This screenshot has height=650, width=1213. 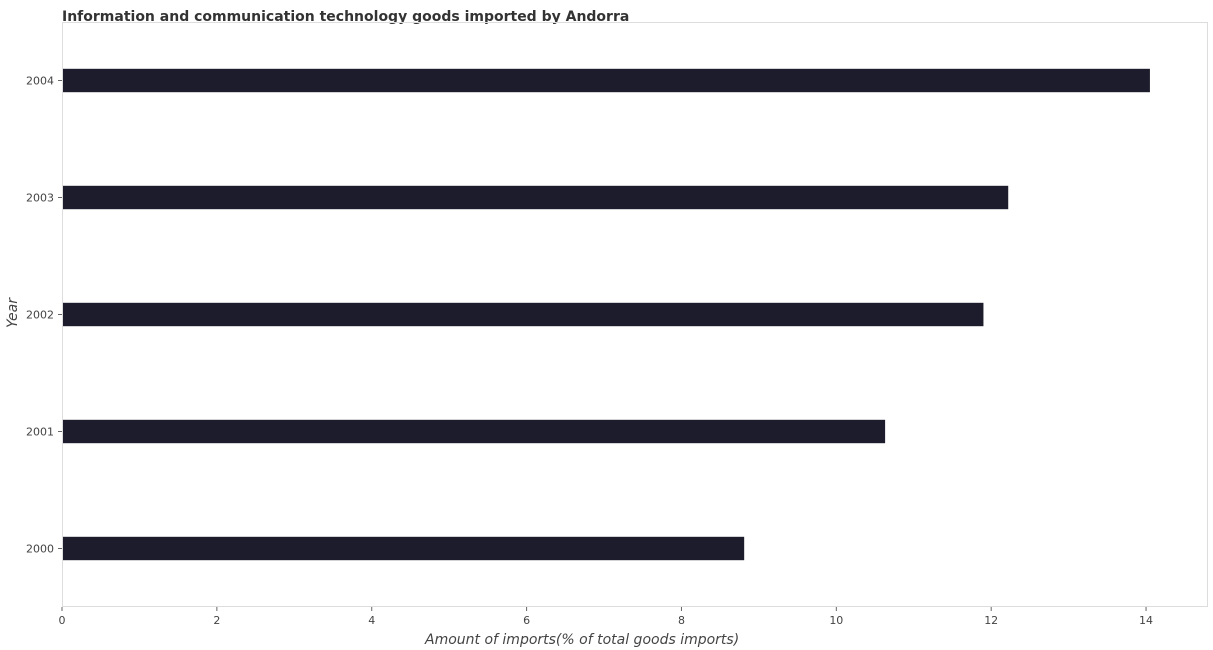 What do you see at coordinates (606, 80) in the screenshot?
I see `bar-2004` at bounding box center [606, 80].